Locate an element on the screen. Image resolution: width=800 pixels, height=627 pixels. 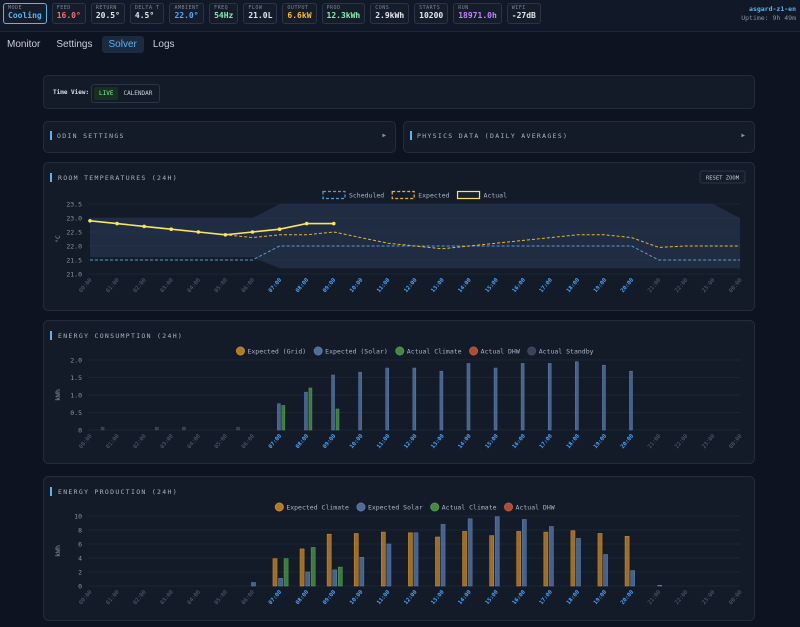
status-tile: RETURN 20.5° is located at coordinates (107, 13).